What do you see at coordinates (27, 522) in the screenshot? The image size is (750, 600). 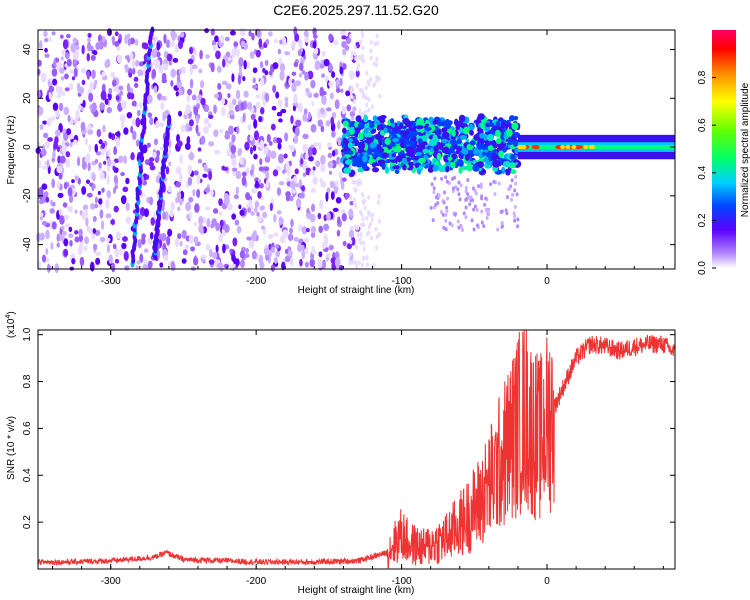 I see `snr-y-tick-label: 0.2` at bounding box center [27, 522].